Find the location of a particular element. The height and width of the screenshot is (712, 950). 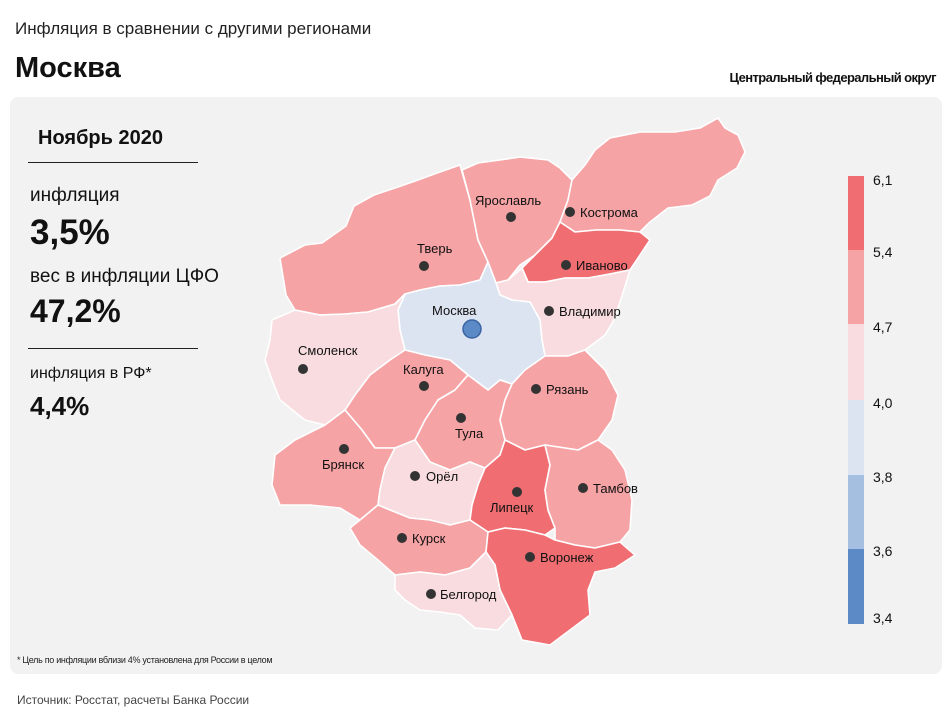

legend-tick-label: 5,4 is located at coordinates (883, 252).